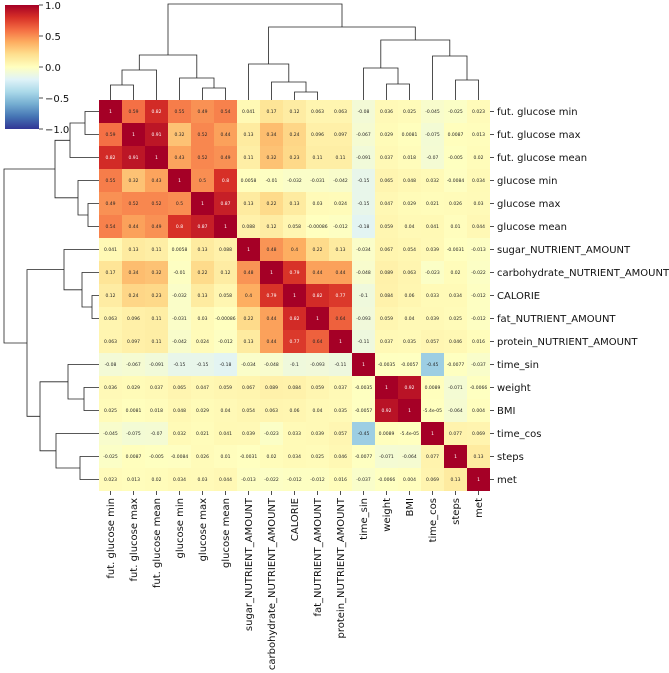 This screenshot has width=669, height=673. I want to click on heatmap-cell-label: 0.029, so click(133, 388).